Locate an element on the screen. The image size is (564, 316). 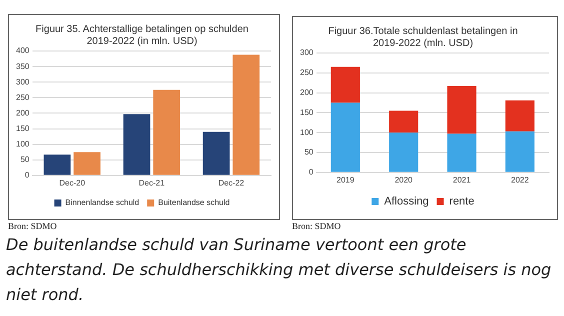
y-tick-label: 350 is located at coordinates (23, 66).